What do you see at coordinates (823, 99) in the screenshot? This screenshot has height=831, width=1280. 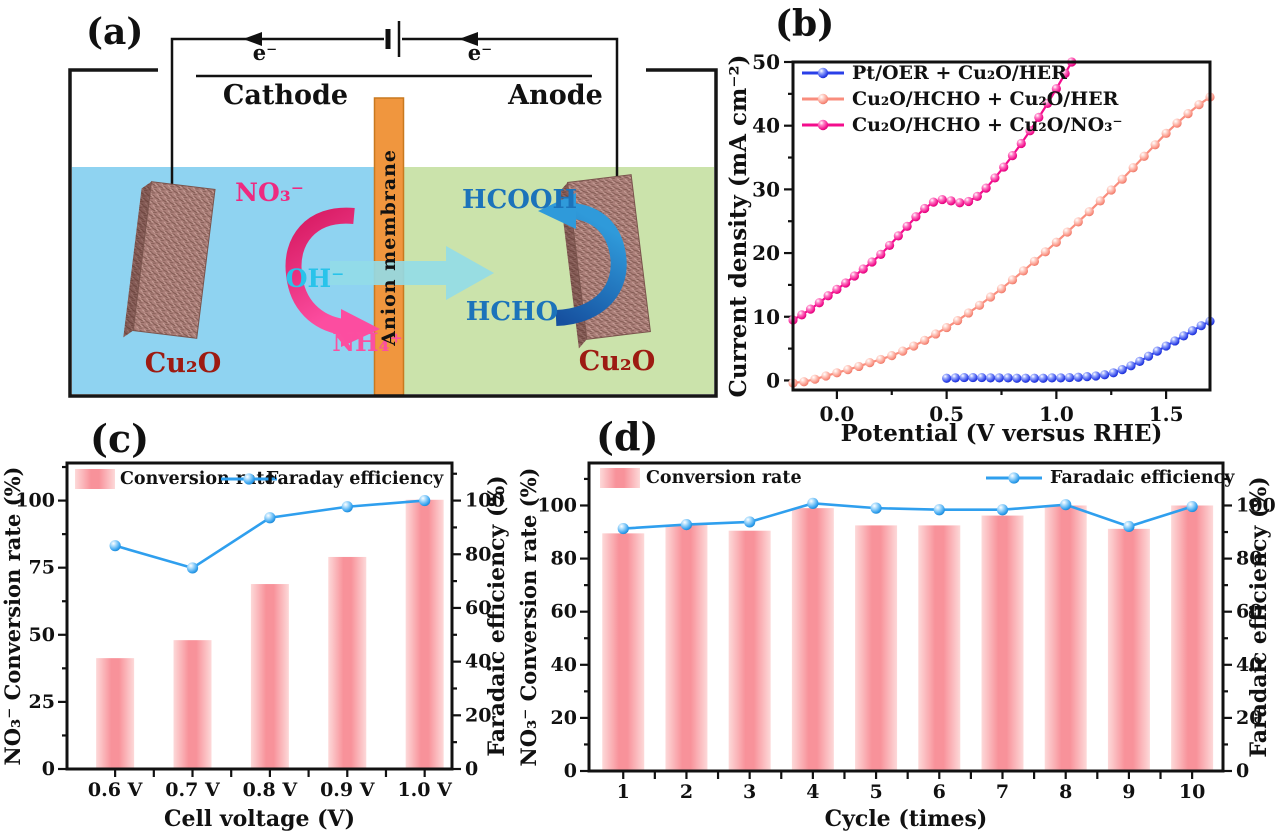 I see `legend-marker-icon` at bounding box center [823, 99].